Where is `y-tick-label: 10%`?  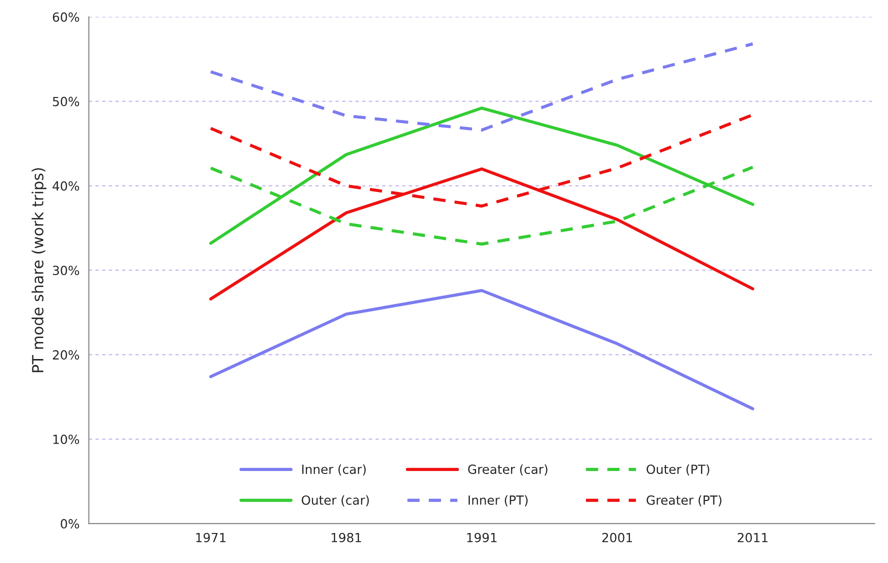 y-tick-label: 10% is located at coordinates (66, 439).